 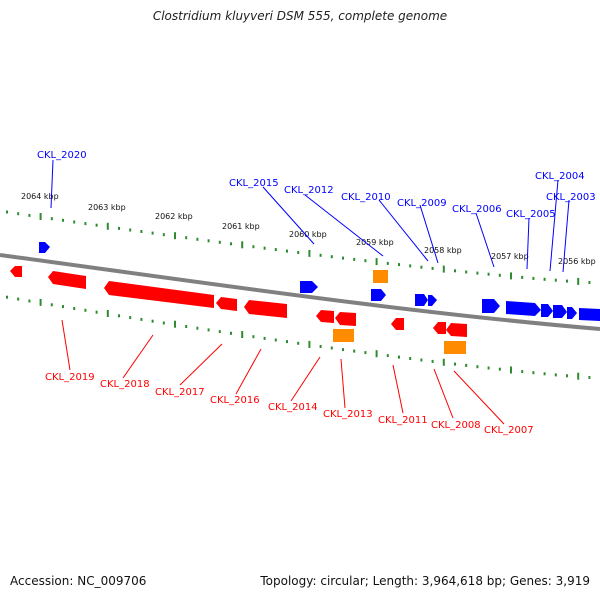 I want to click on gene-label: CKL_2006, so click(x=477, y=209).